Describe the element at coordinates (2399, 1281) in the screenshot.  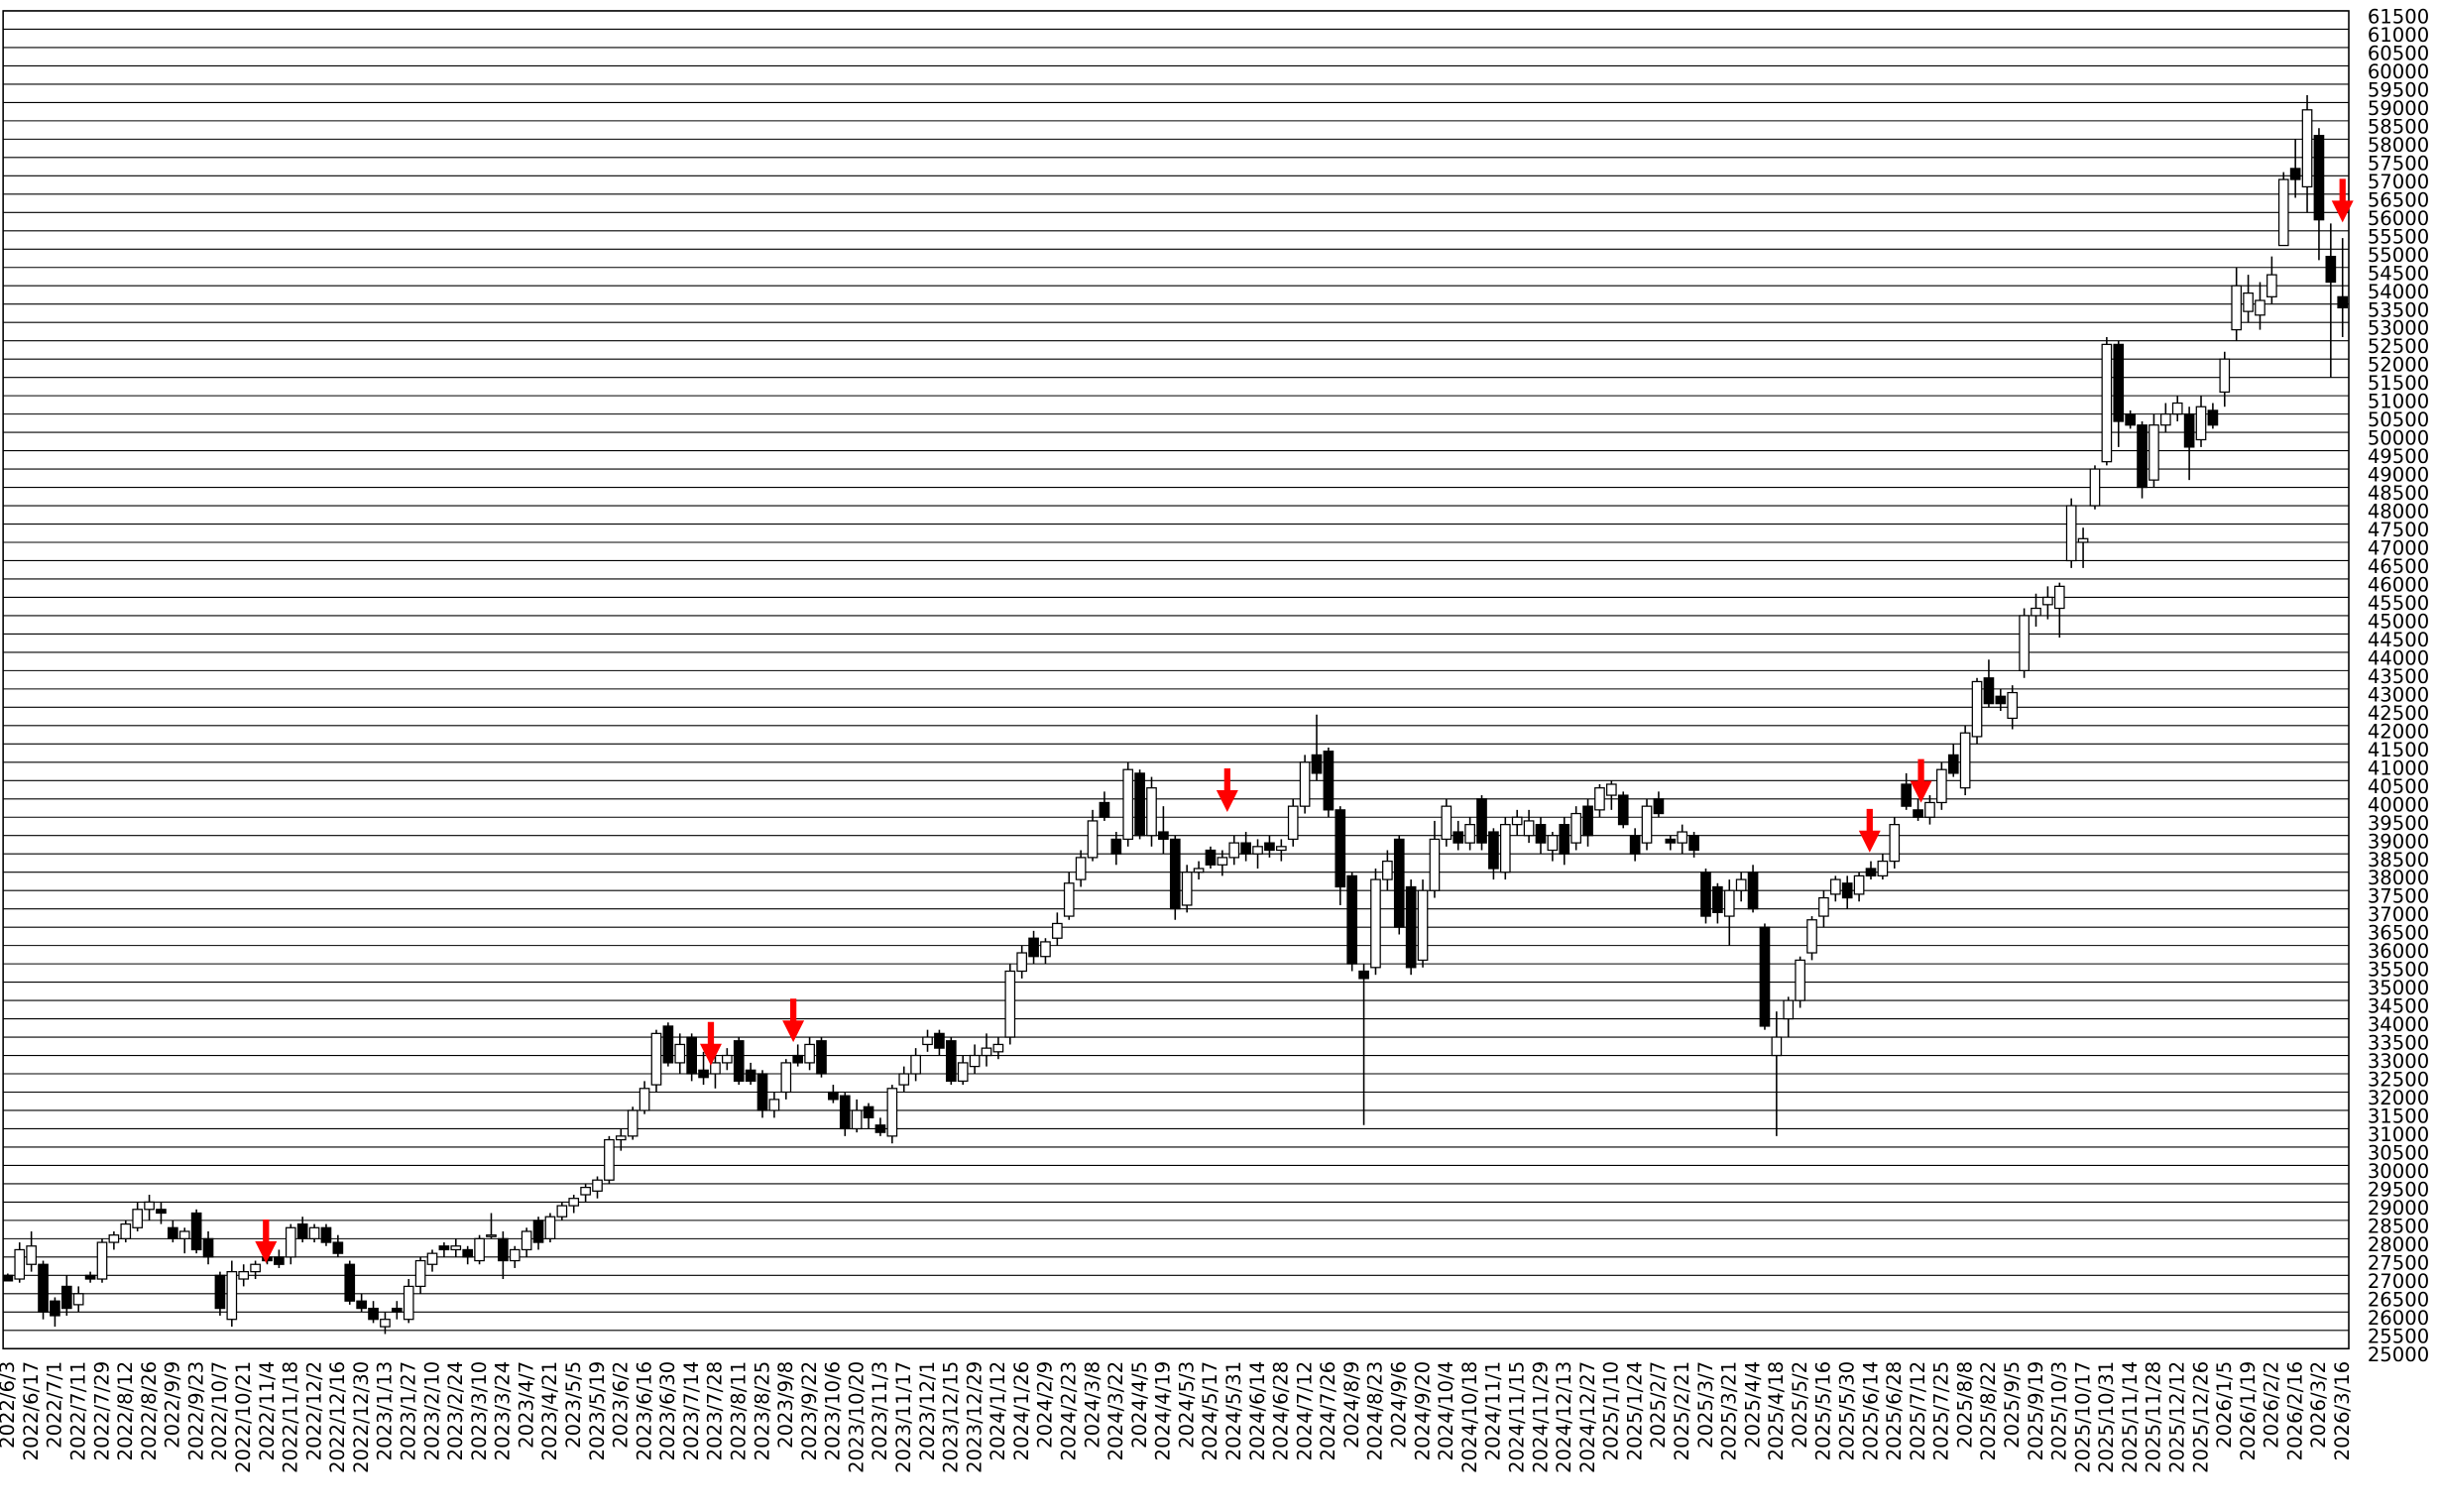
I see `y-tick-label: 27000` at that location.